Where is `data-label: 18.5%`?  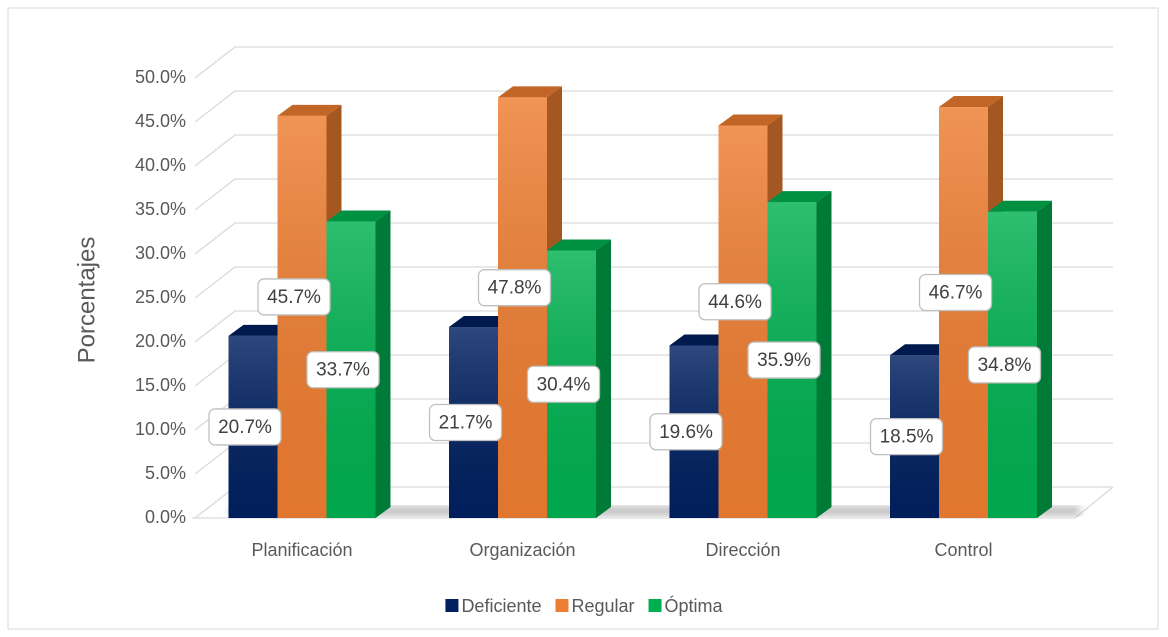
data-label: 18.5% is located at coordinates (907, 437).